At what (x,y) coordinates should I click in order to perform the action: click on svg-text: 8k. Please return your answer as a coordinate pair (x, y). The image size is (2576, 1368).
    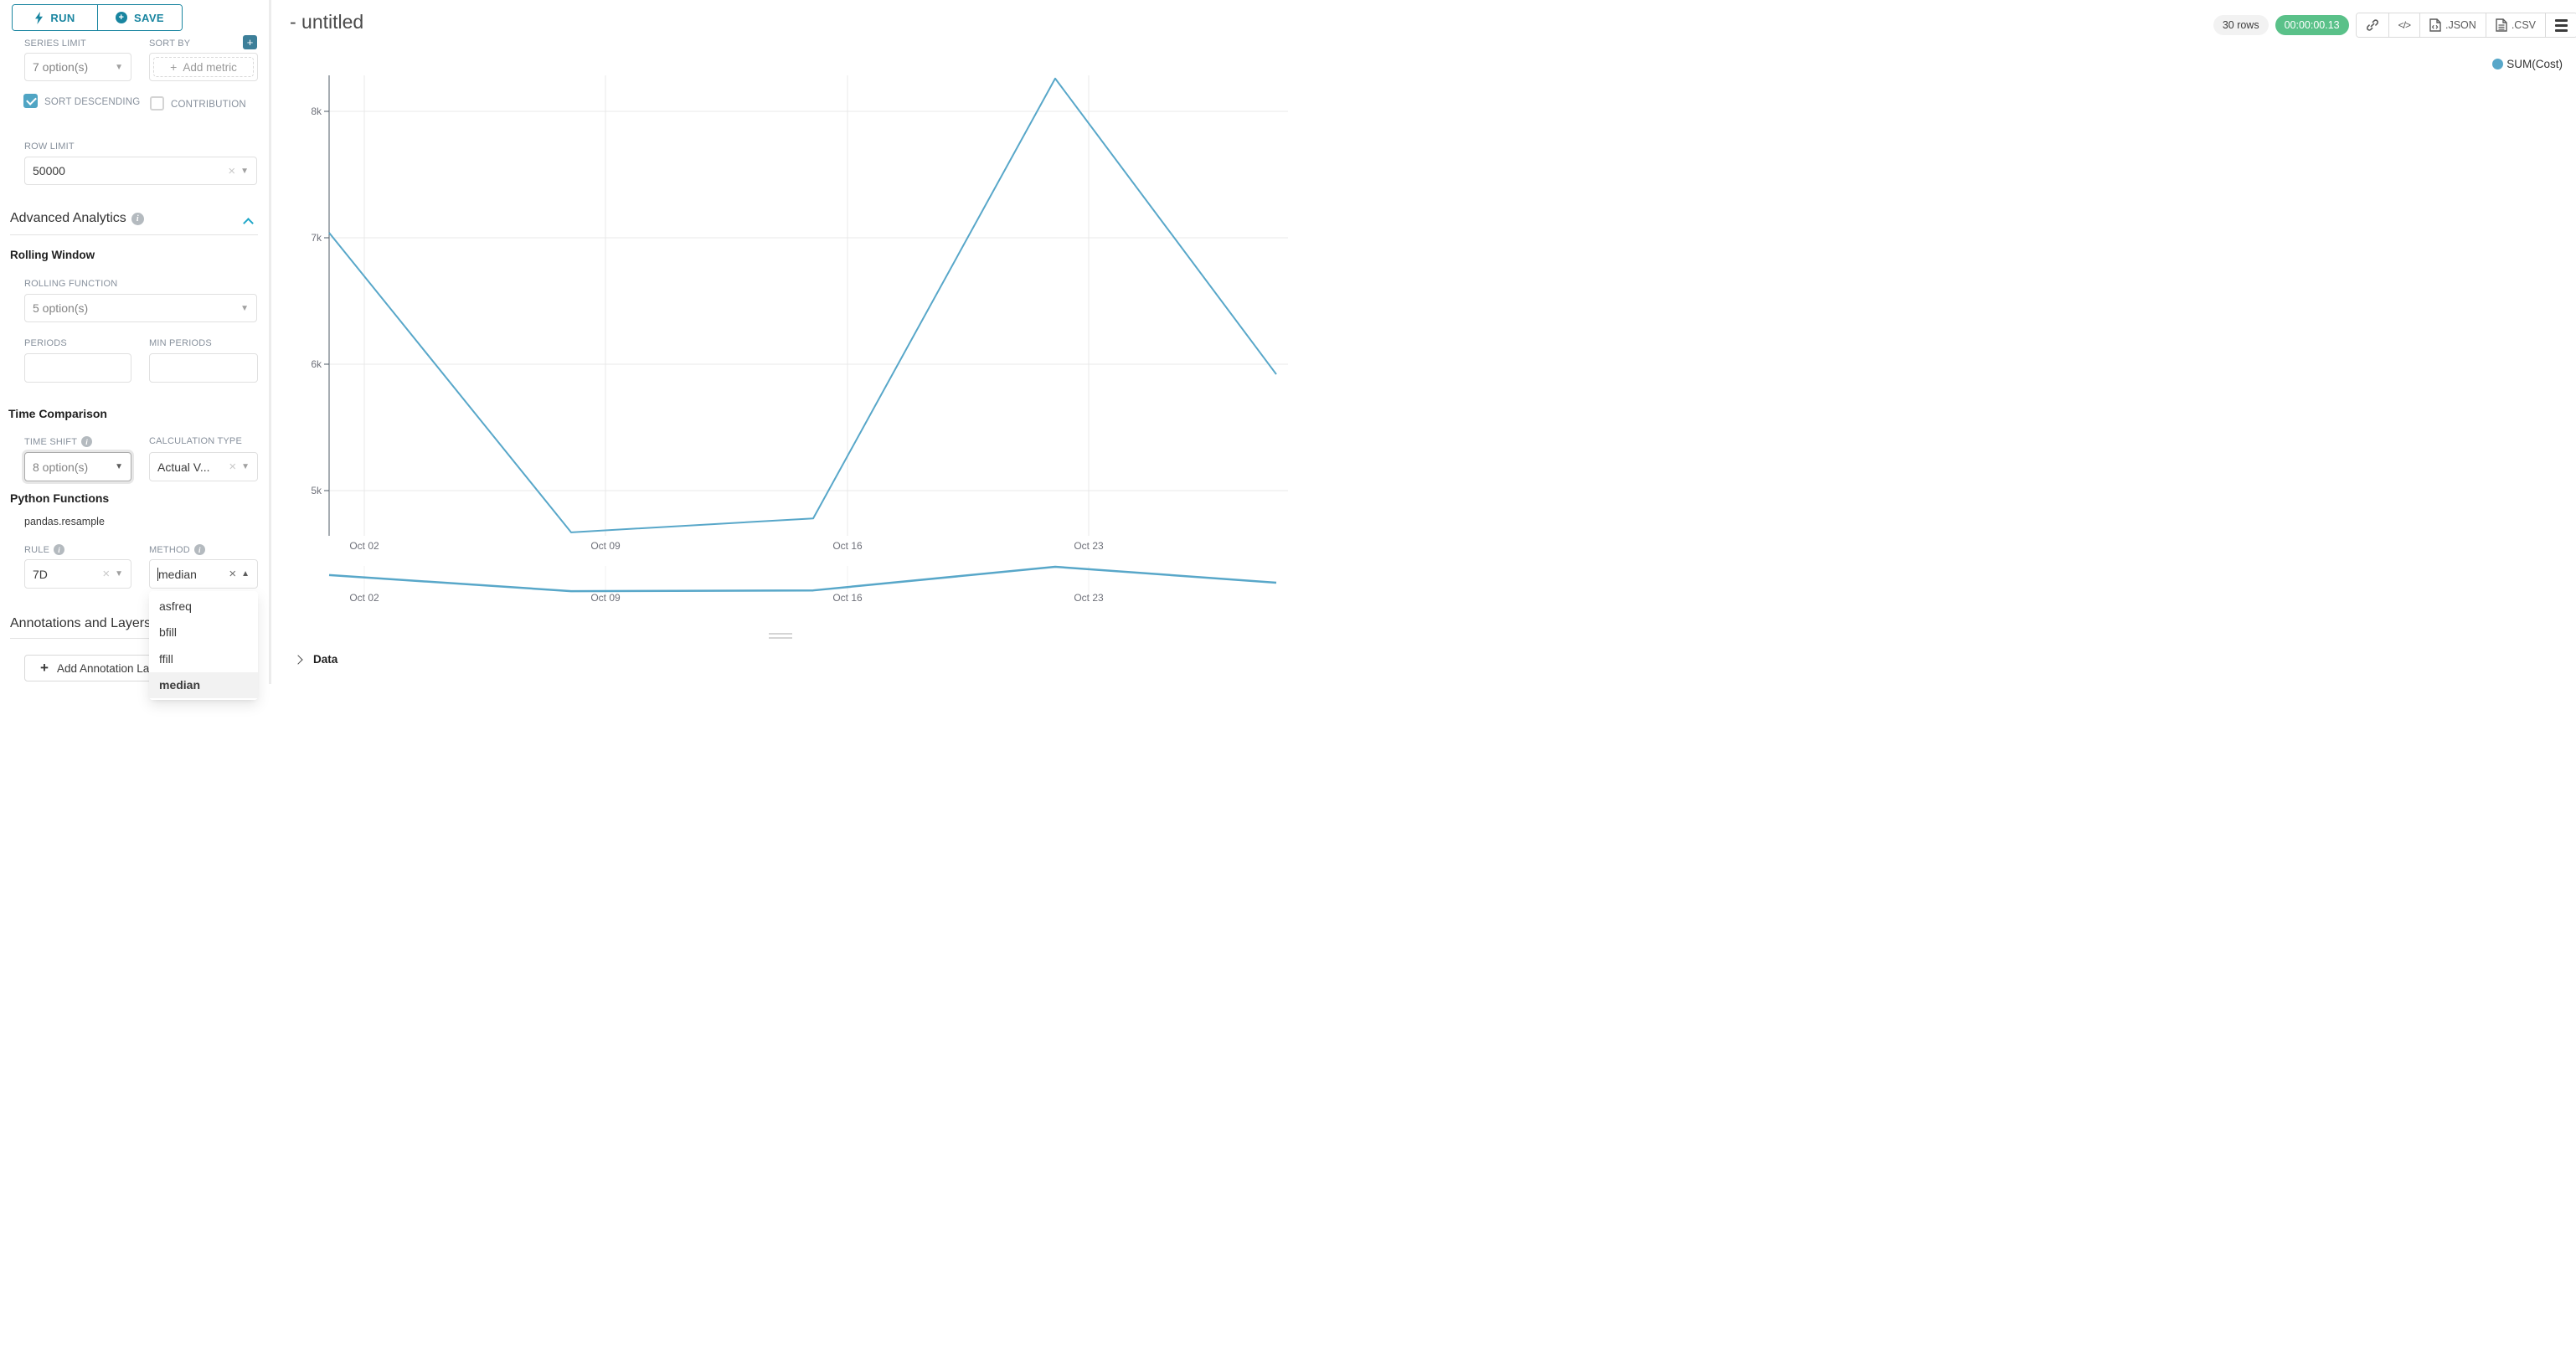
    Looking at the image, I should click on (316, 111).